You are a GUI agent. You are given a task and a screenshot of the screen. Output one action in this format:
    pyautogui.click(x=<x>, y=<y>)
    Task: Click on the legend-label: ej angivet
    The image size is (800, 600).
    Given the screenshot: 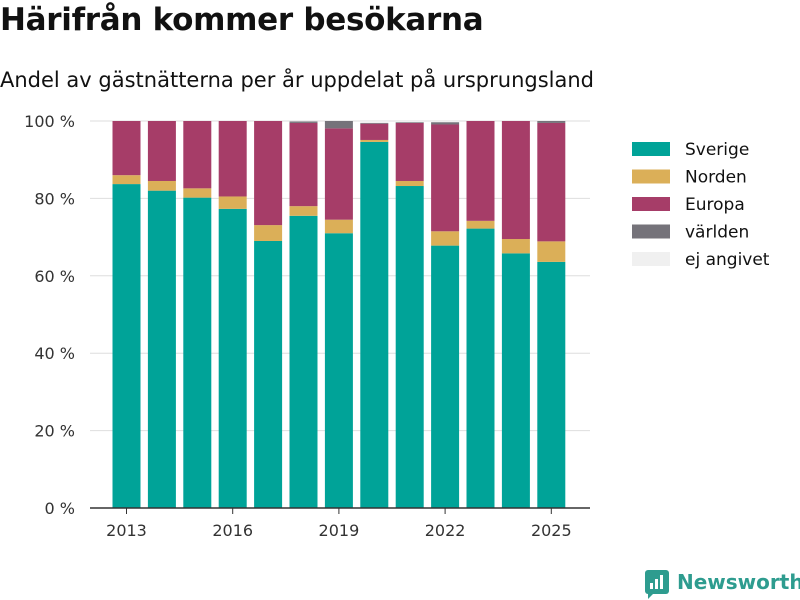 What is the action you would take?
    pyautogui.click(x=727, y=260)
    